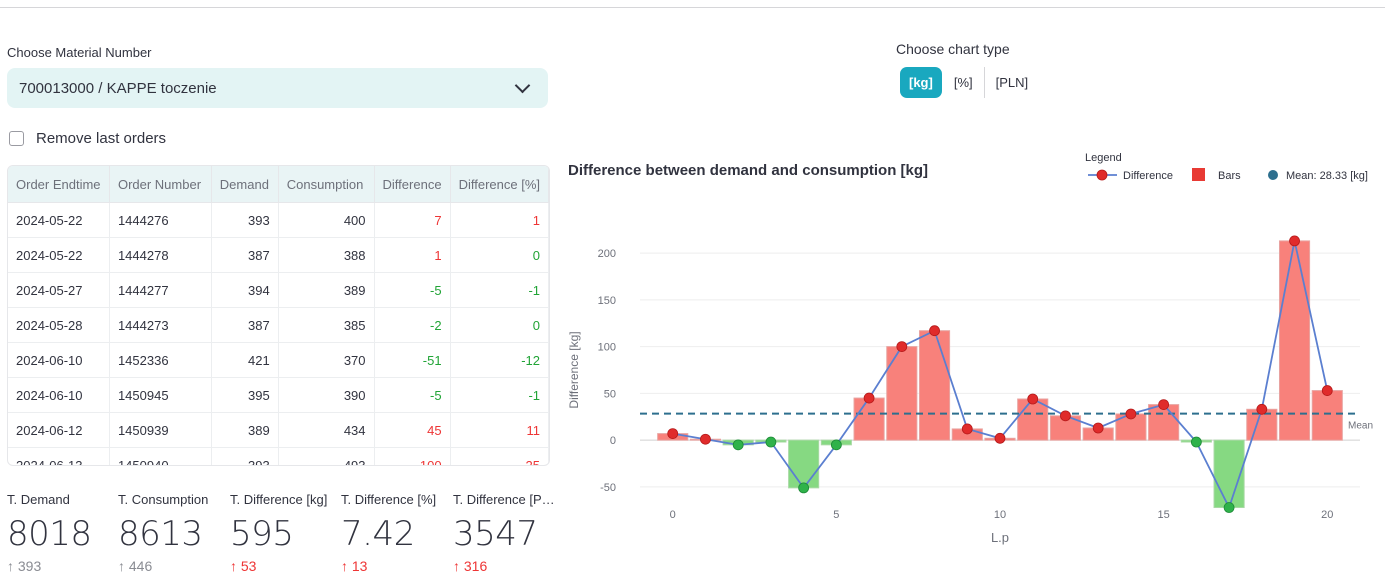  What do you see at coordinates (38, 499) in the screenshot?
I see `metric-label: T. Demand` at bounding box center [38, 499].